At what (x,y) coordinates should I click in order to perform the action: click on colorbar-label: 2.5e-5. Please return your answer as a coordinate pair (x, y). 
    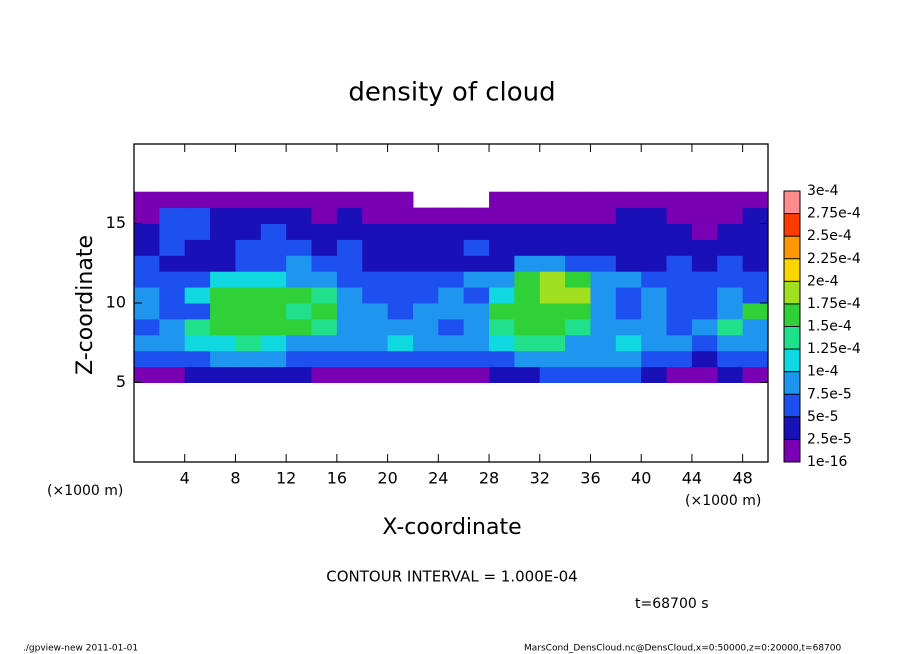
    Looking at the image, I should click on (829, 439).